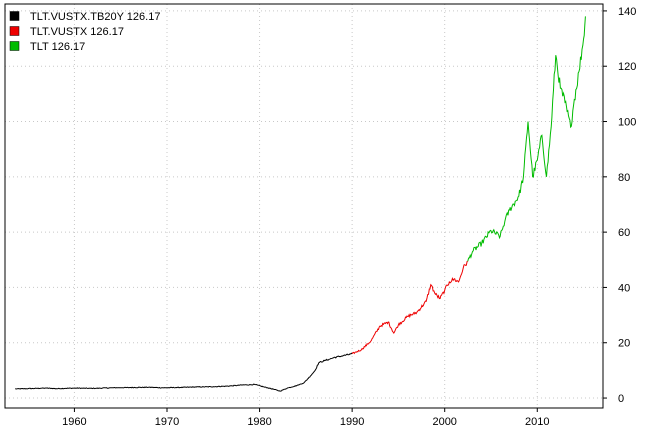 Image resolution: width=648 pixels, height=432 pixels. What do you see at coordinates (95, 17) in the screenshot?
I see `legend-label-0: TLT.VUSTX.TB20Y 126.17` at bounding box center [95, 17].